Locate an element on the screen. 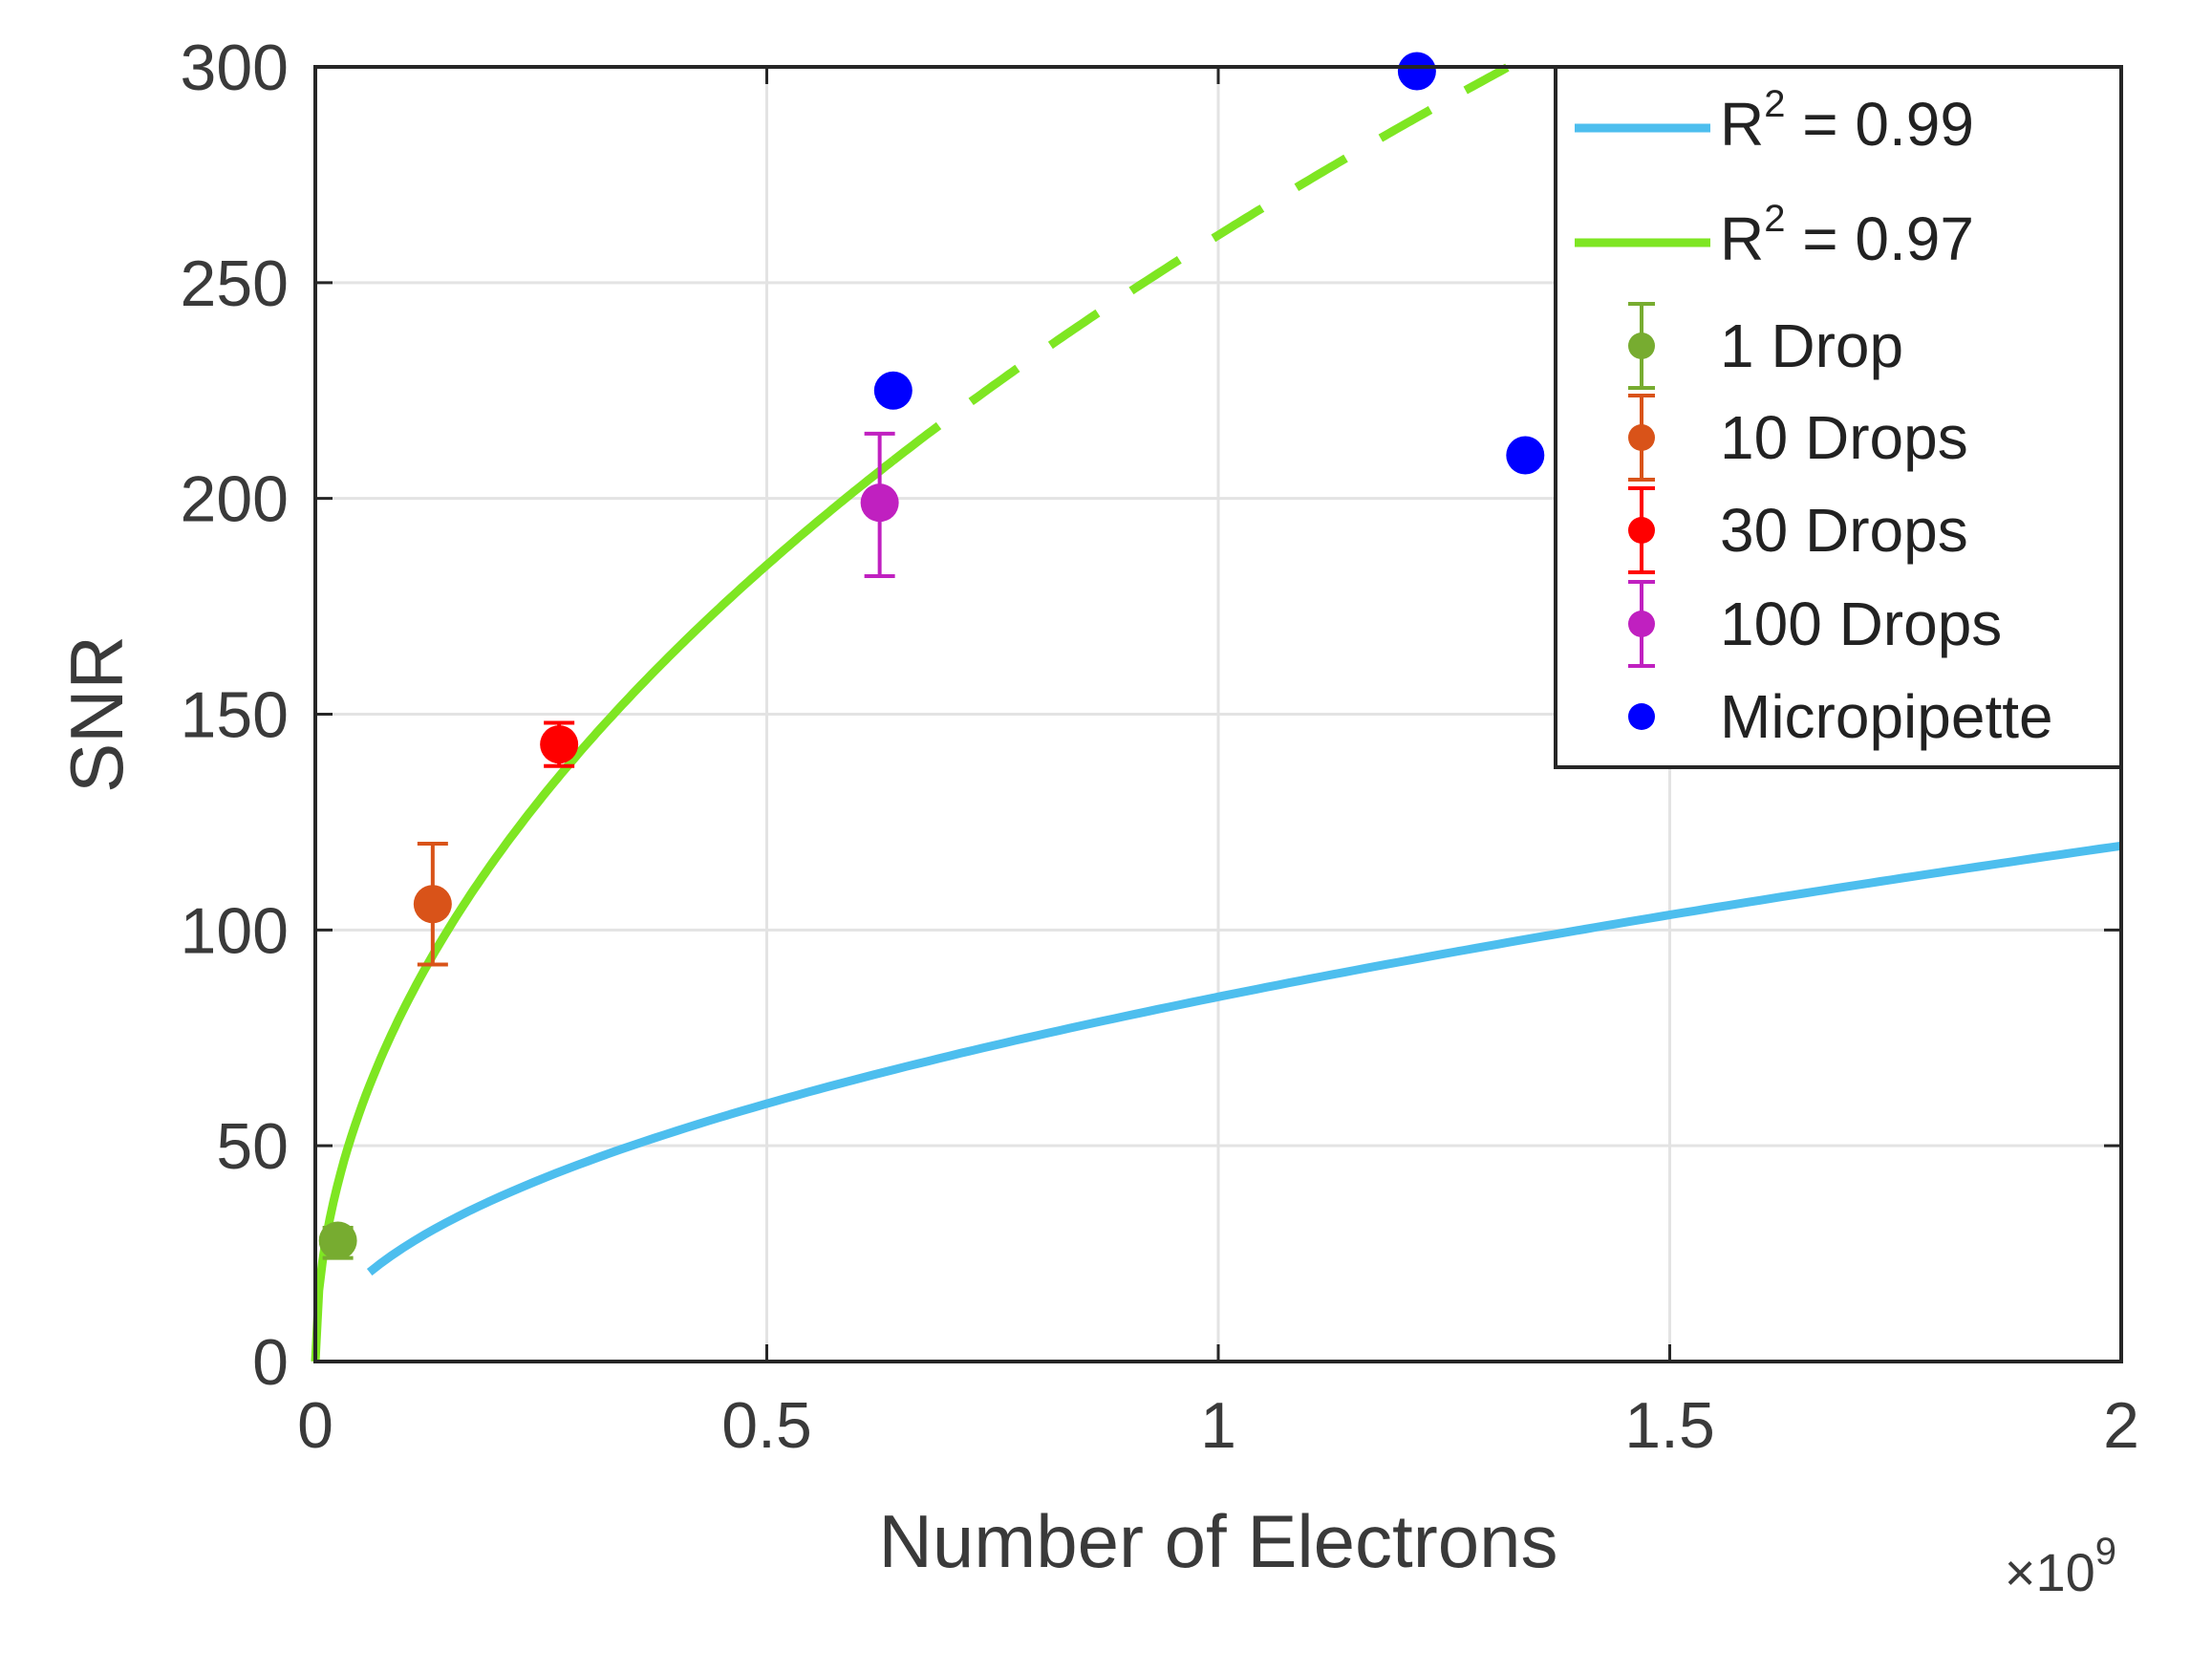 Image resolution: width=2212 pixels, height=1673 pixels. legend-item-100-drops: 100 Drops is located at coordinates (1815, 624).